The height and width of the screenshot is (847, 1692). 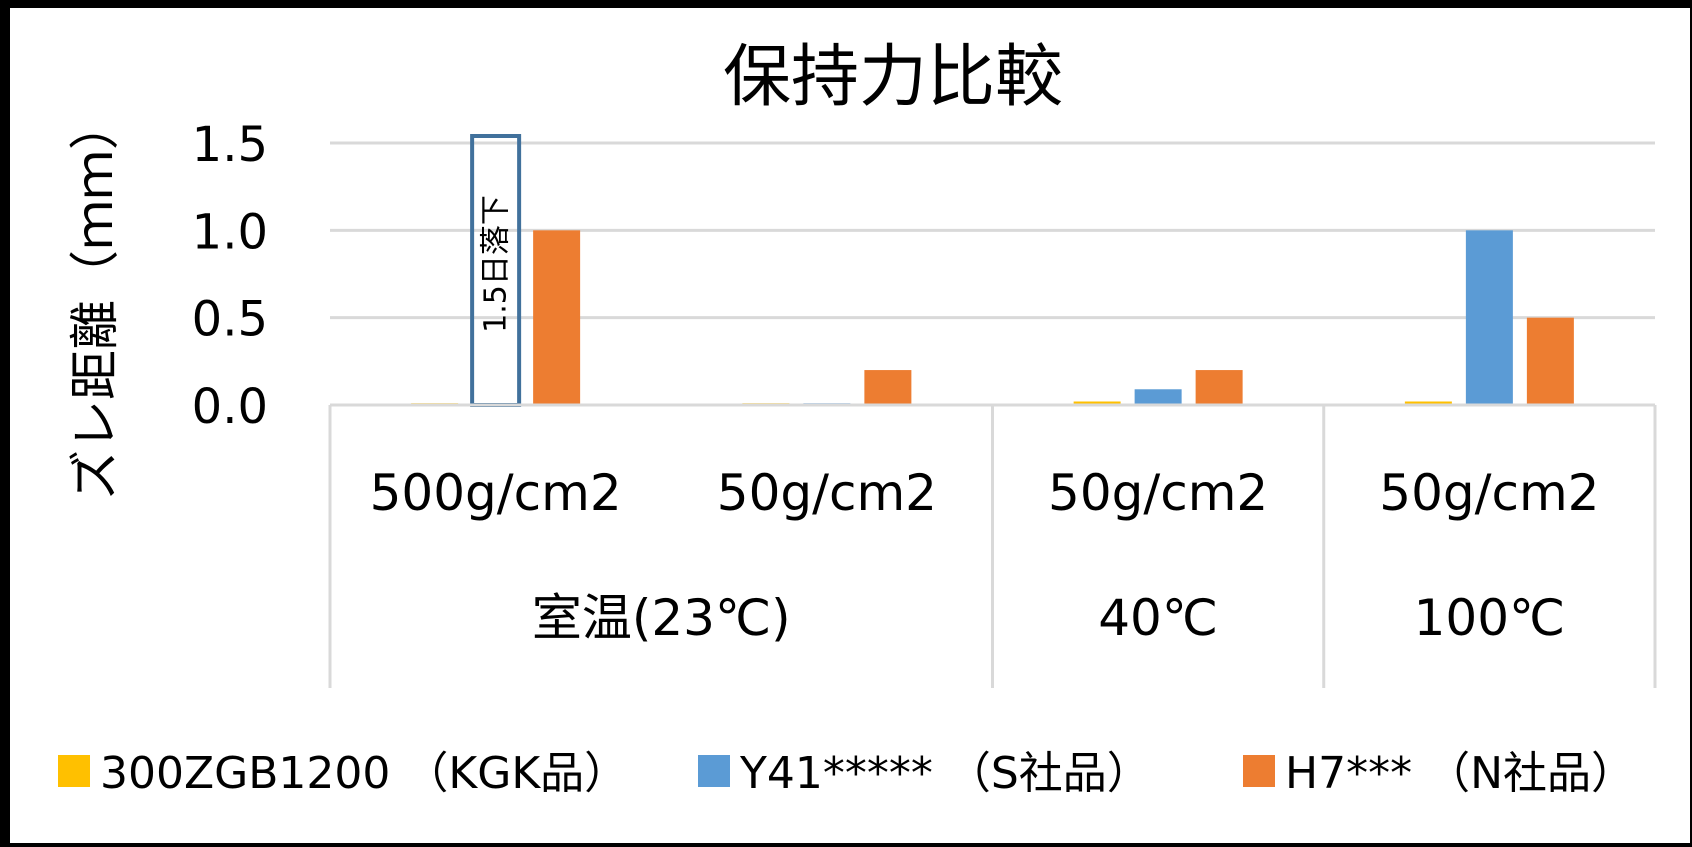 What do you see at coordinates (496, 264) in the screenshot?
I see `annotation-label: 1.5日落下` at bounding box center [496, 264].